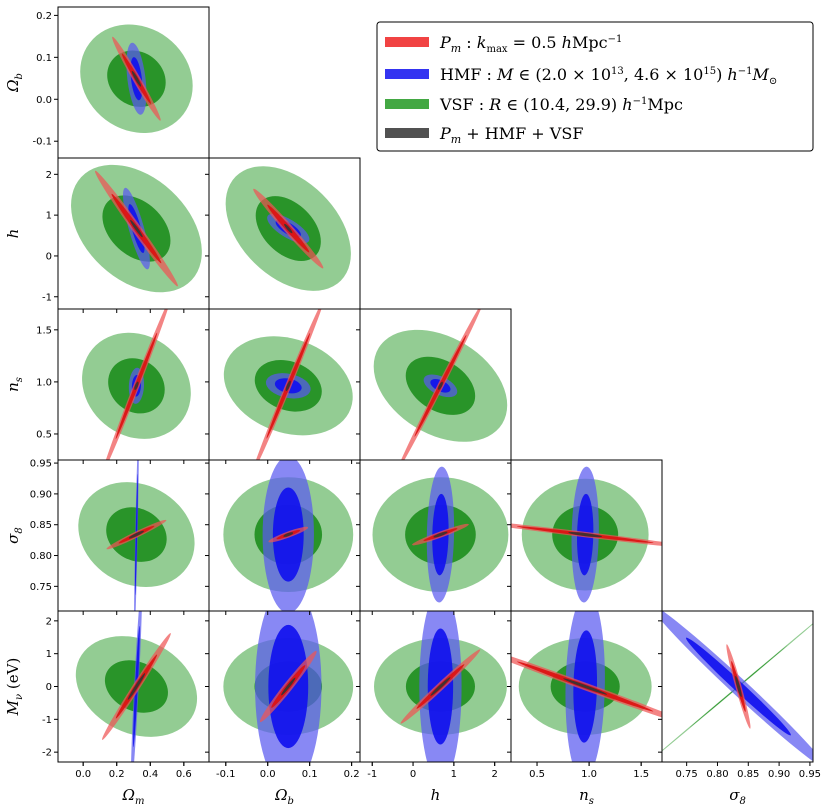 The image size is (831, 806). I want to click on y-tick-label: 0.85, so click(41, 525).